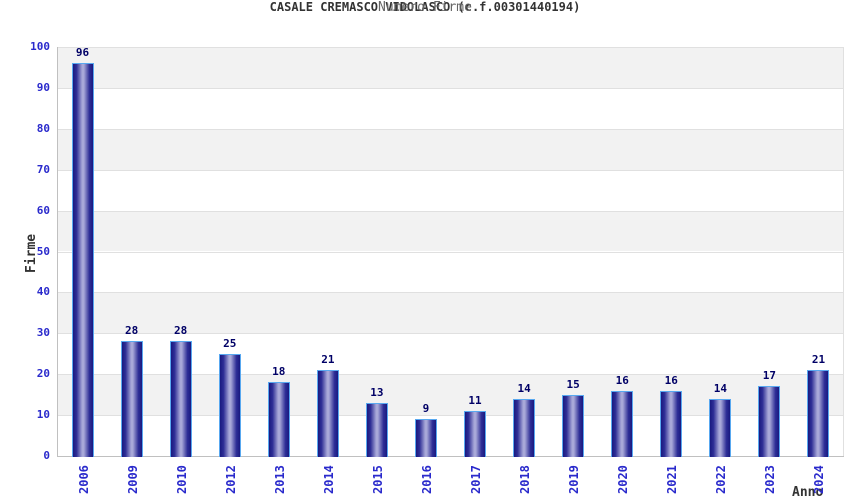  What do you see at coordinates (82, 53) in the screenshot?
I see `bar-value-label: 96` at bounding box center [82, 53].